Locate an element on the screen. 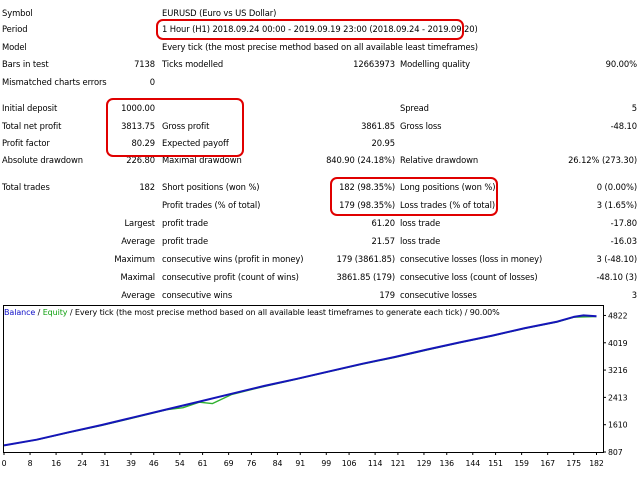  average-profit-value: 21.57 is located at coordinates (383, 241).